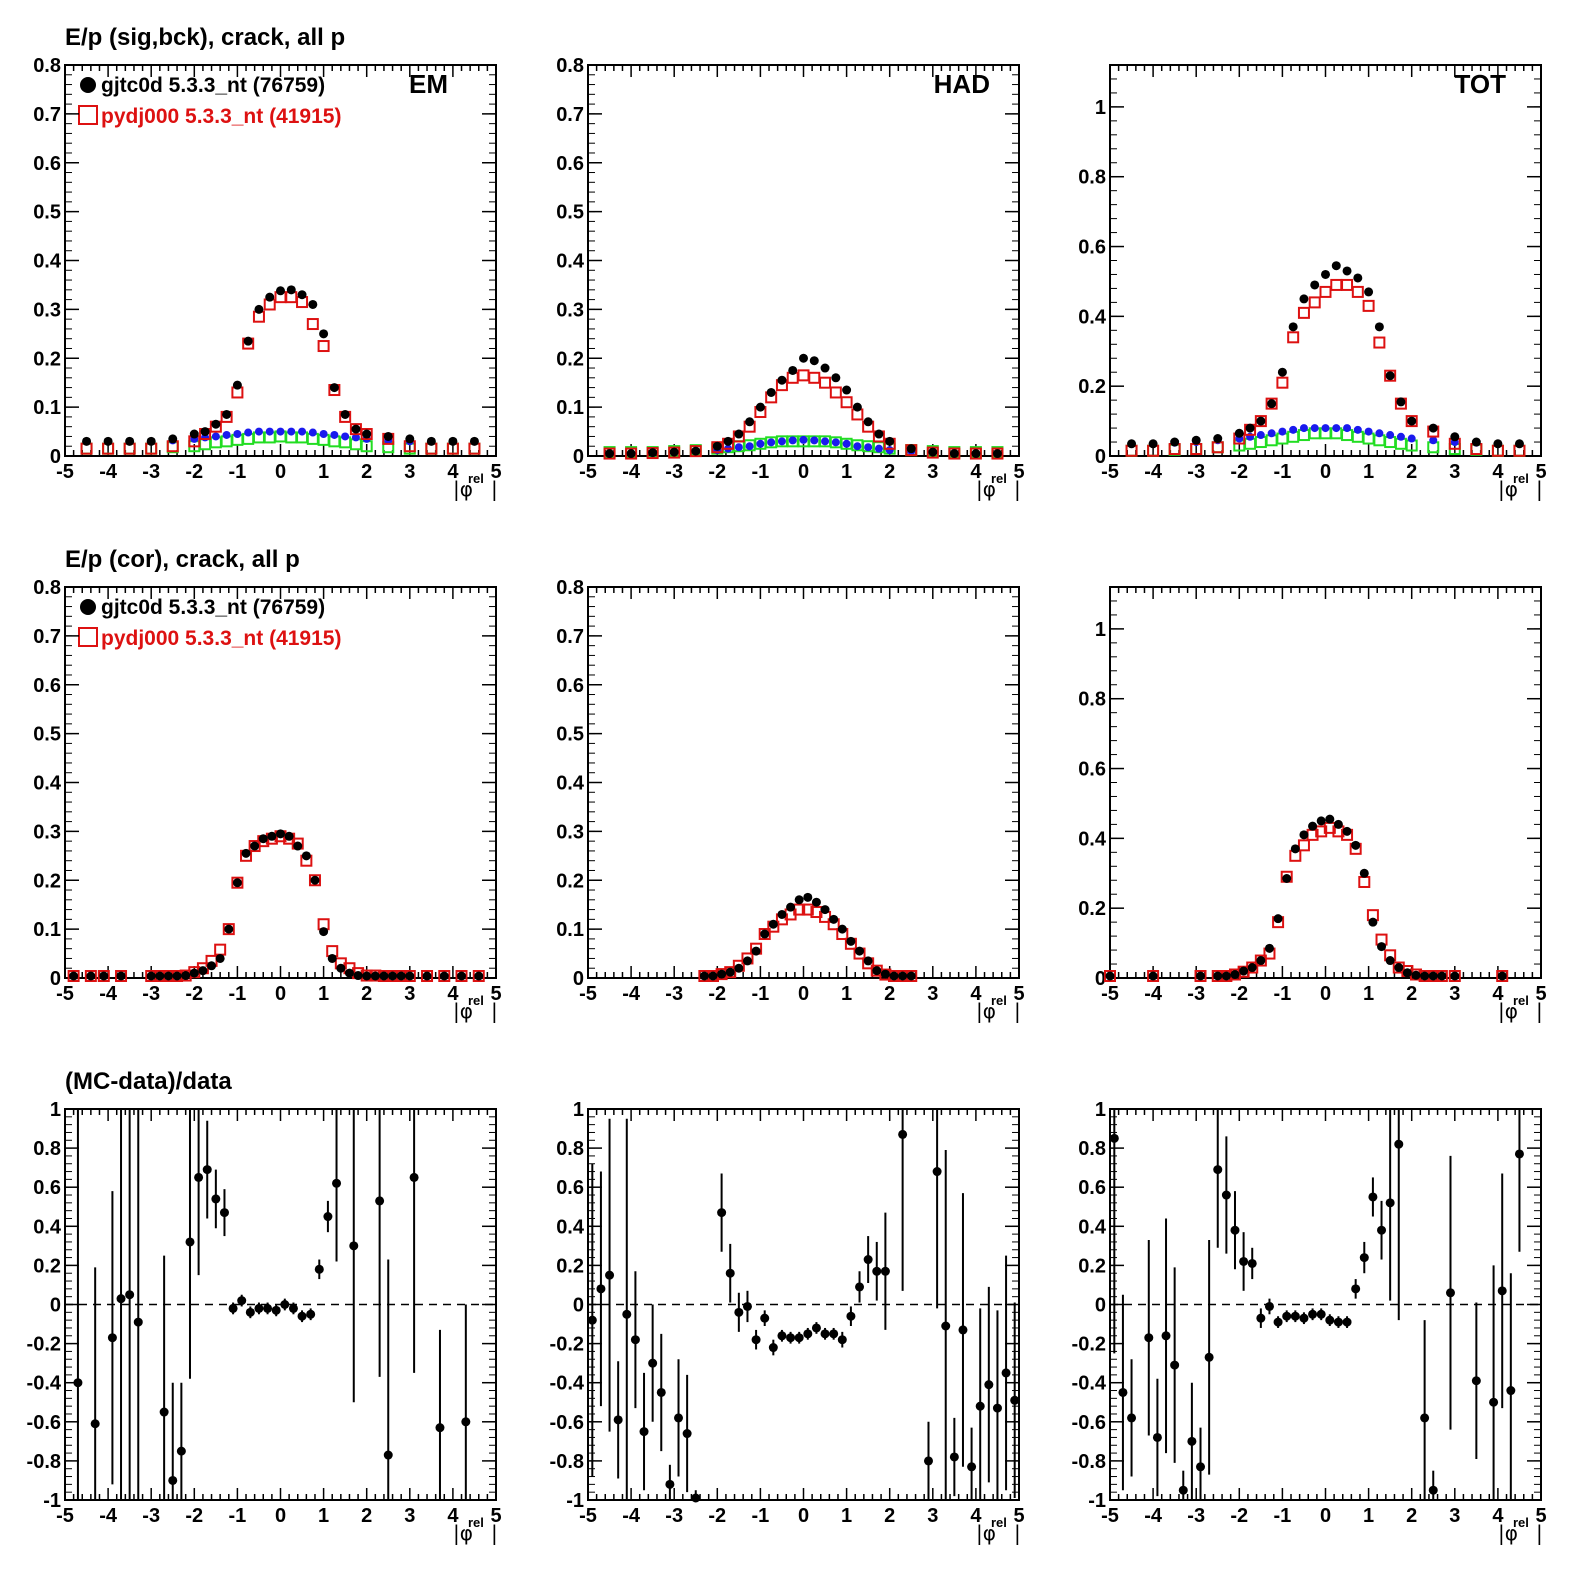  I want to click on row-title-cor: E/p (cor), crack, all p, so click(182, 559).